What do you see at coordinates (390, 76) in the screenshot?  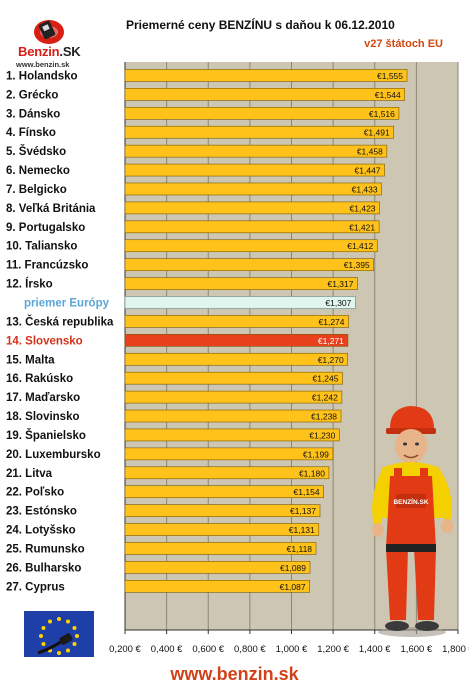 I see `bar-value-label: €1,555` at bounding box center [390, 76].